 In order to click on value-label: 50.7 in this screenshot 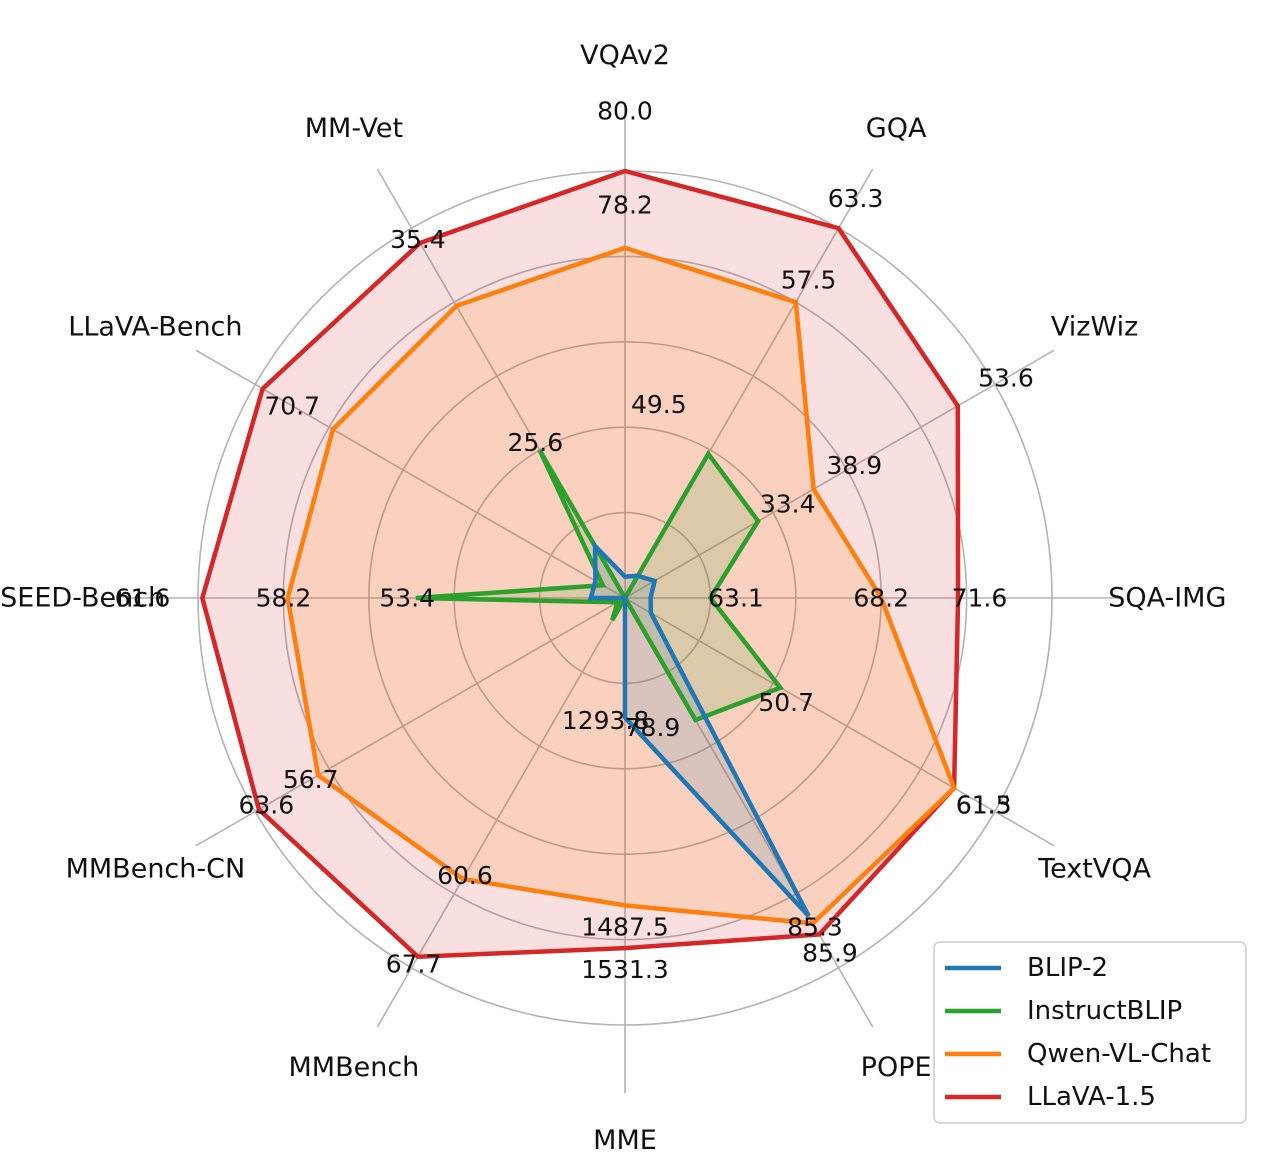, I will do `click(786, 702)`.